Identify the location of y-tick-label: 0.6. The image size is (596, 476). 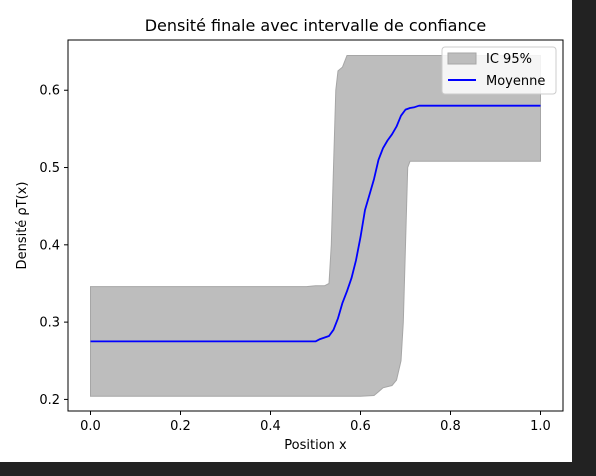
(49, 91).